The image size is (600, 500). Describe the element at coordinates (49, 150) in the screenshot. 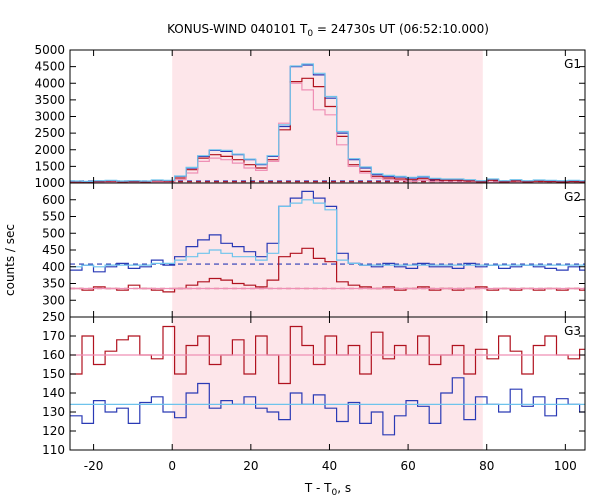

I see `y-tick-label: 2000` at that location.